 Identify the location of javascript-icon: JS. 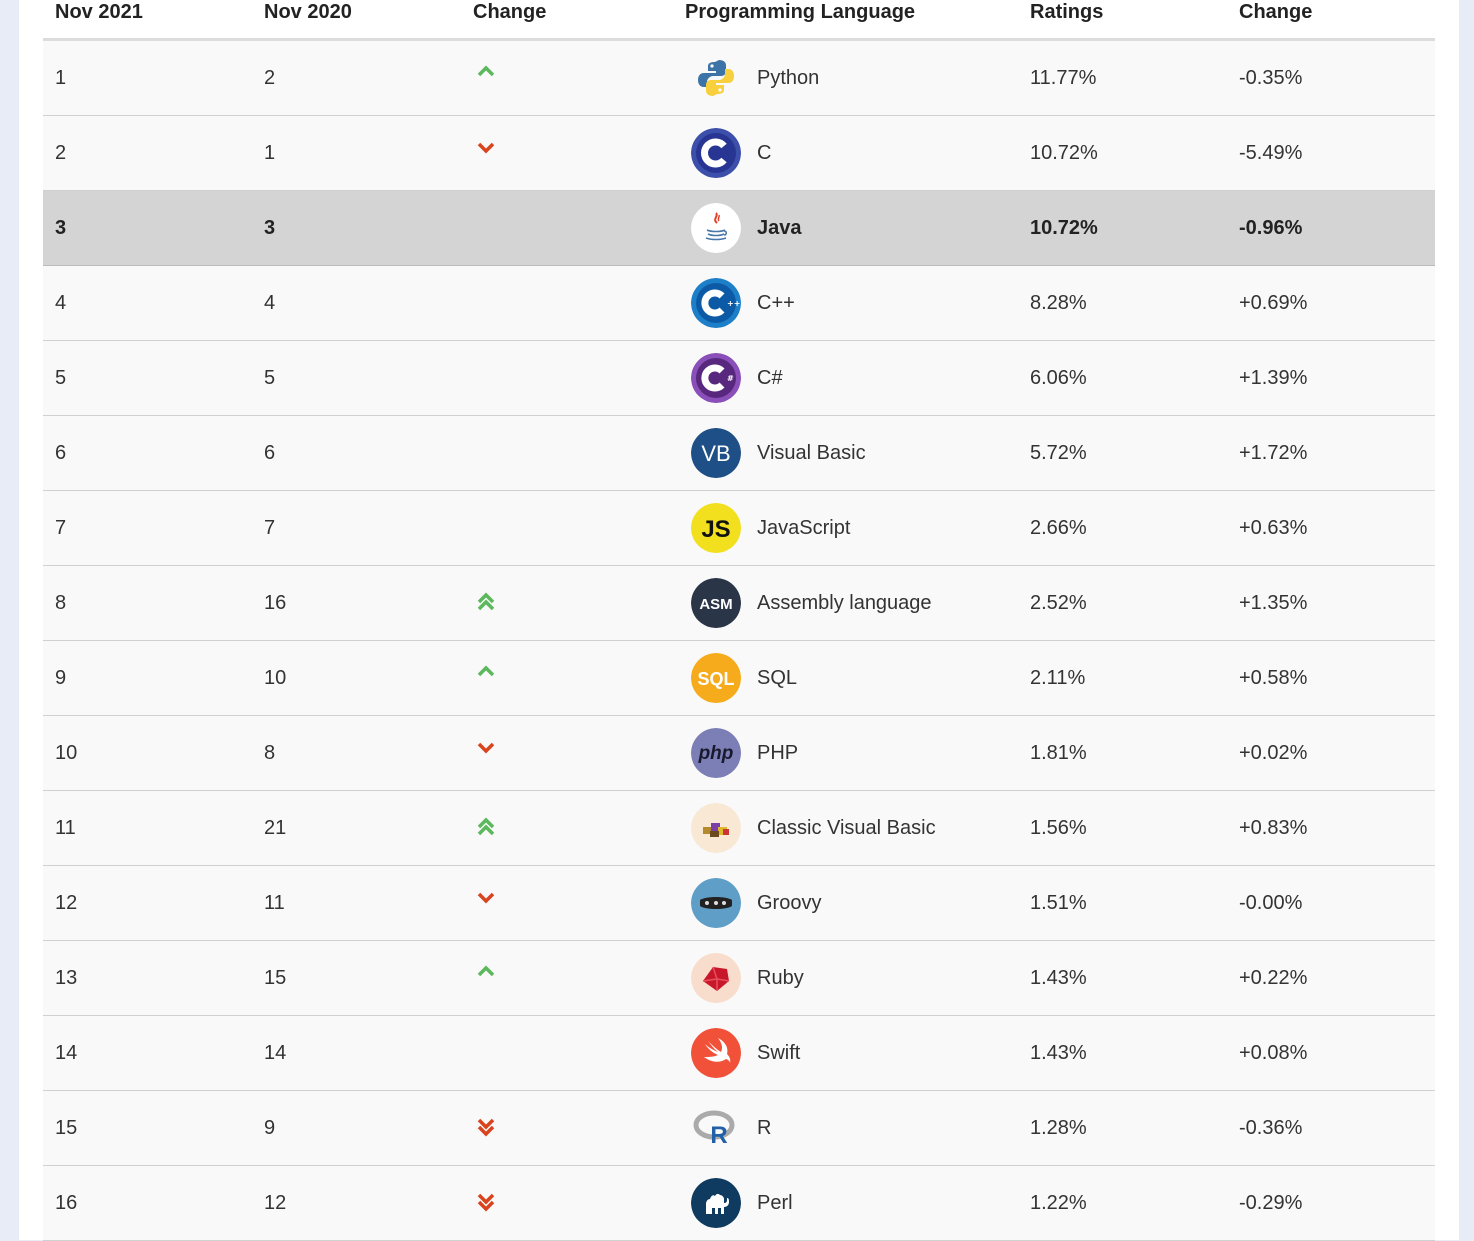
(716, 528).